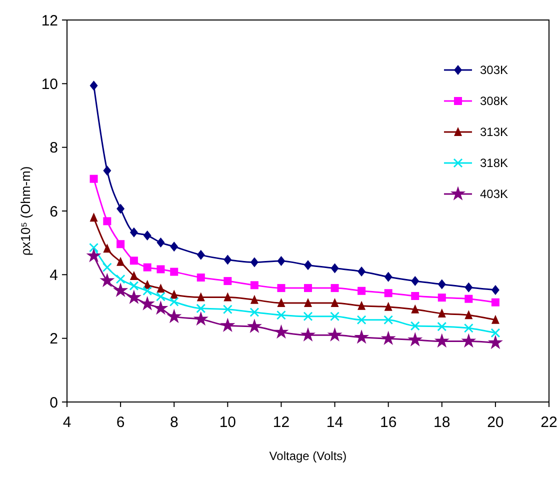  What do you see at coordinates (494, 194) in the screenshot?
I see `legend-label: 403K` at bounding box center [494, 194].